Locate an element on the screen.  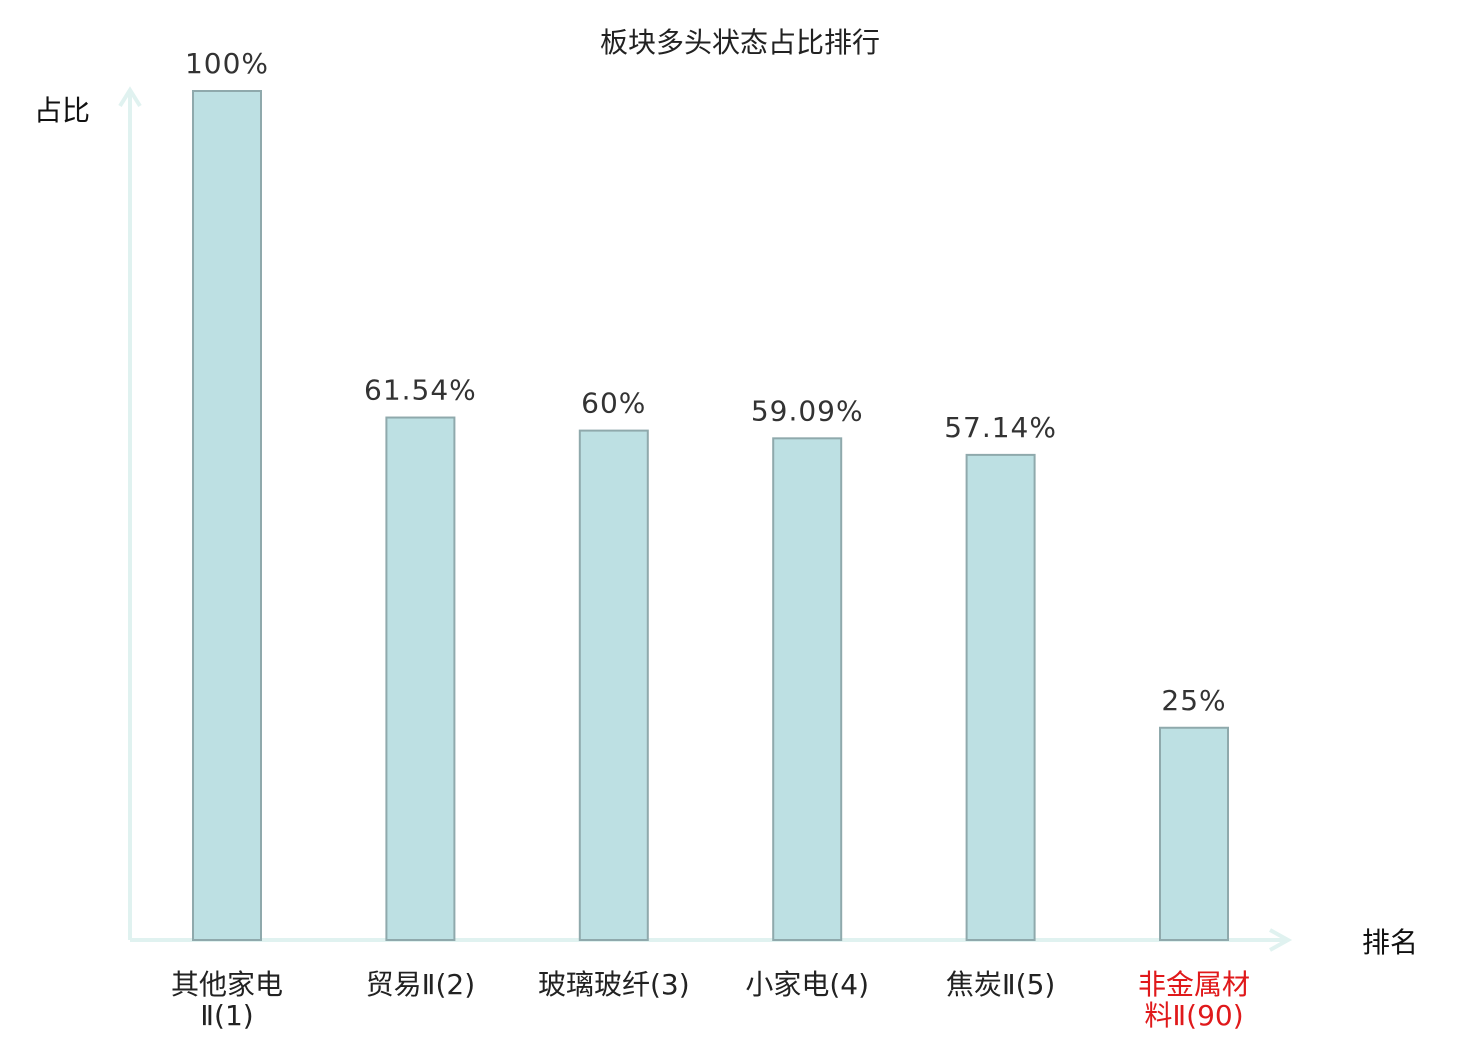
category-label: 其他家电 Ⅱ(1) is located at coordinates (227, 1000).